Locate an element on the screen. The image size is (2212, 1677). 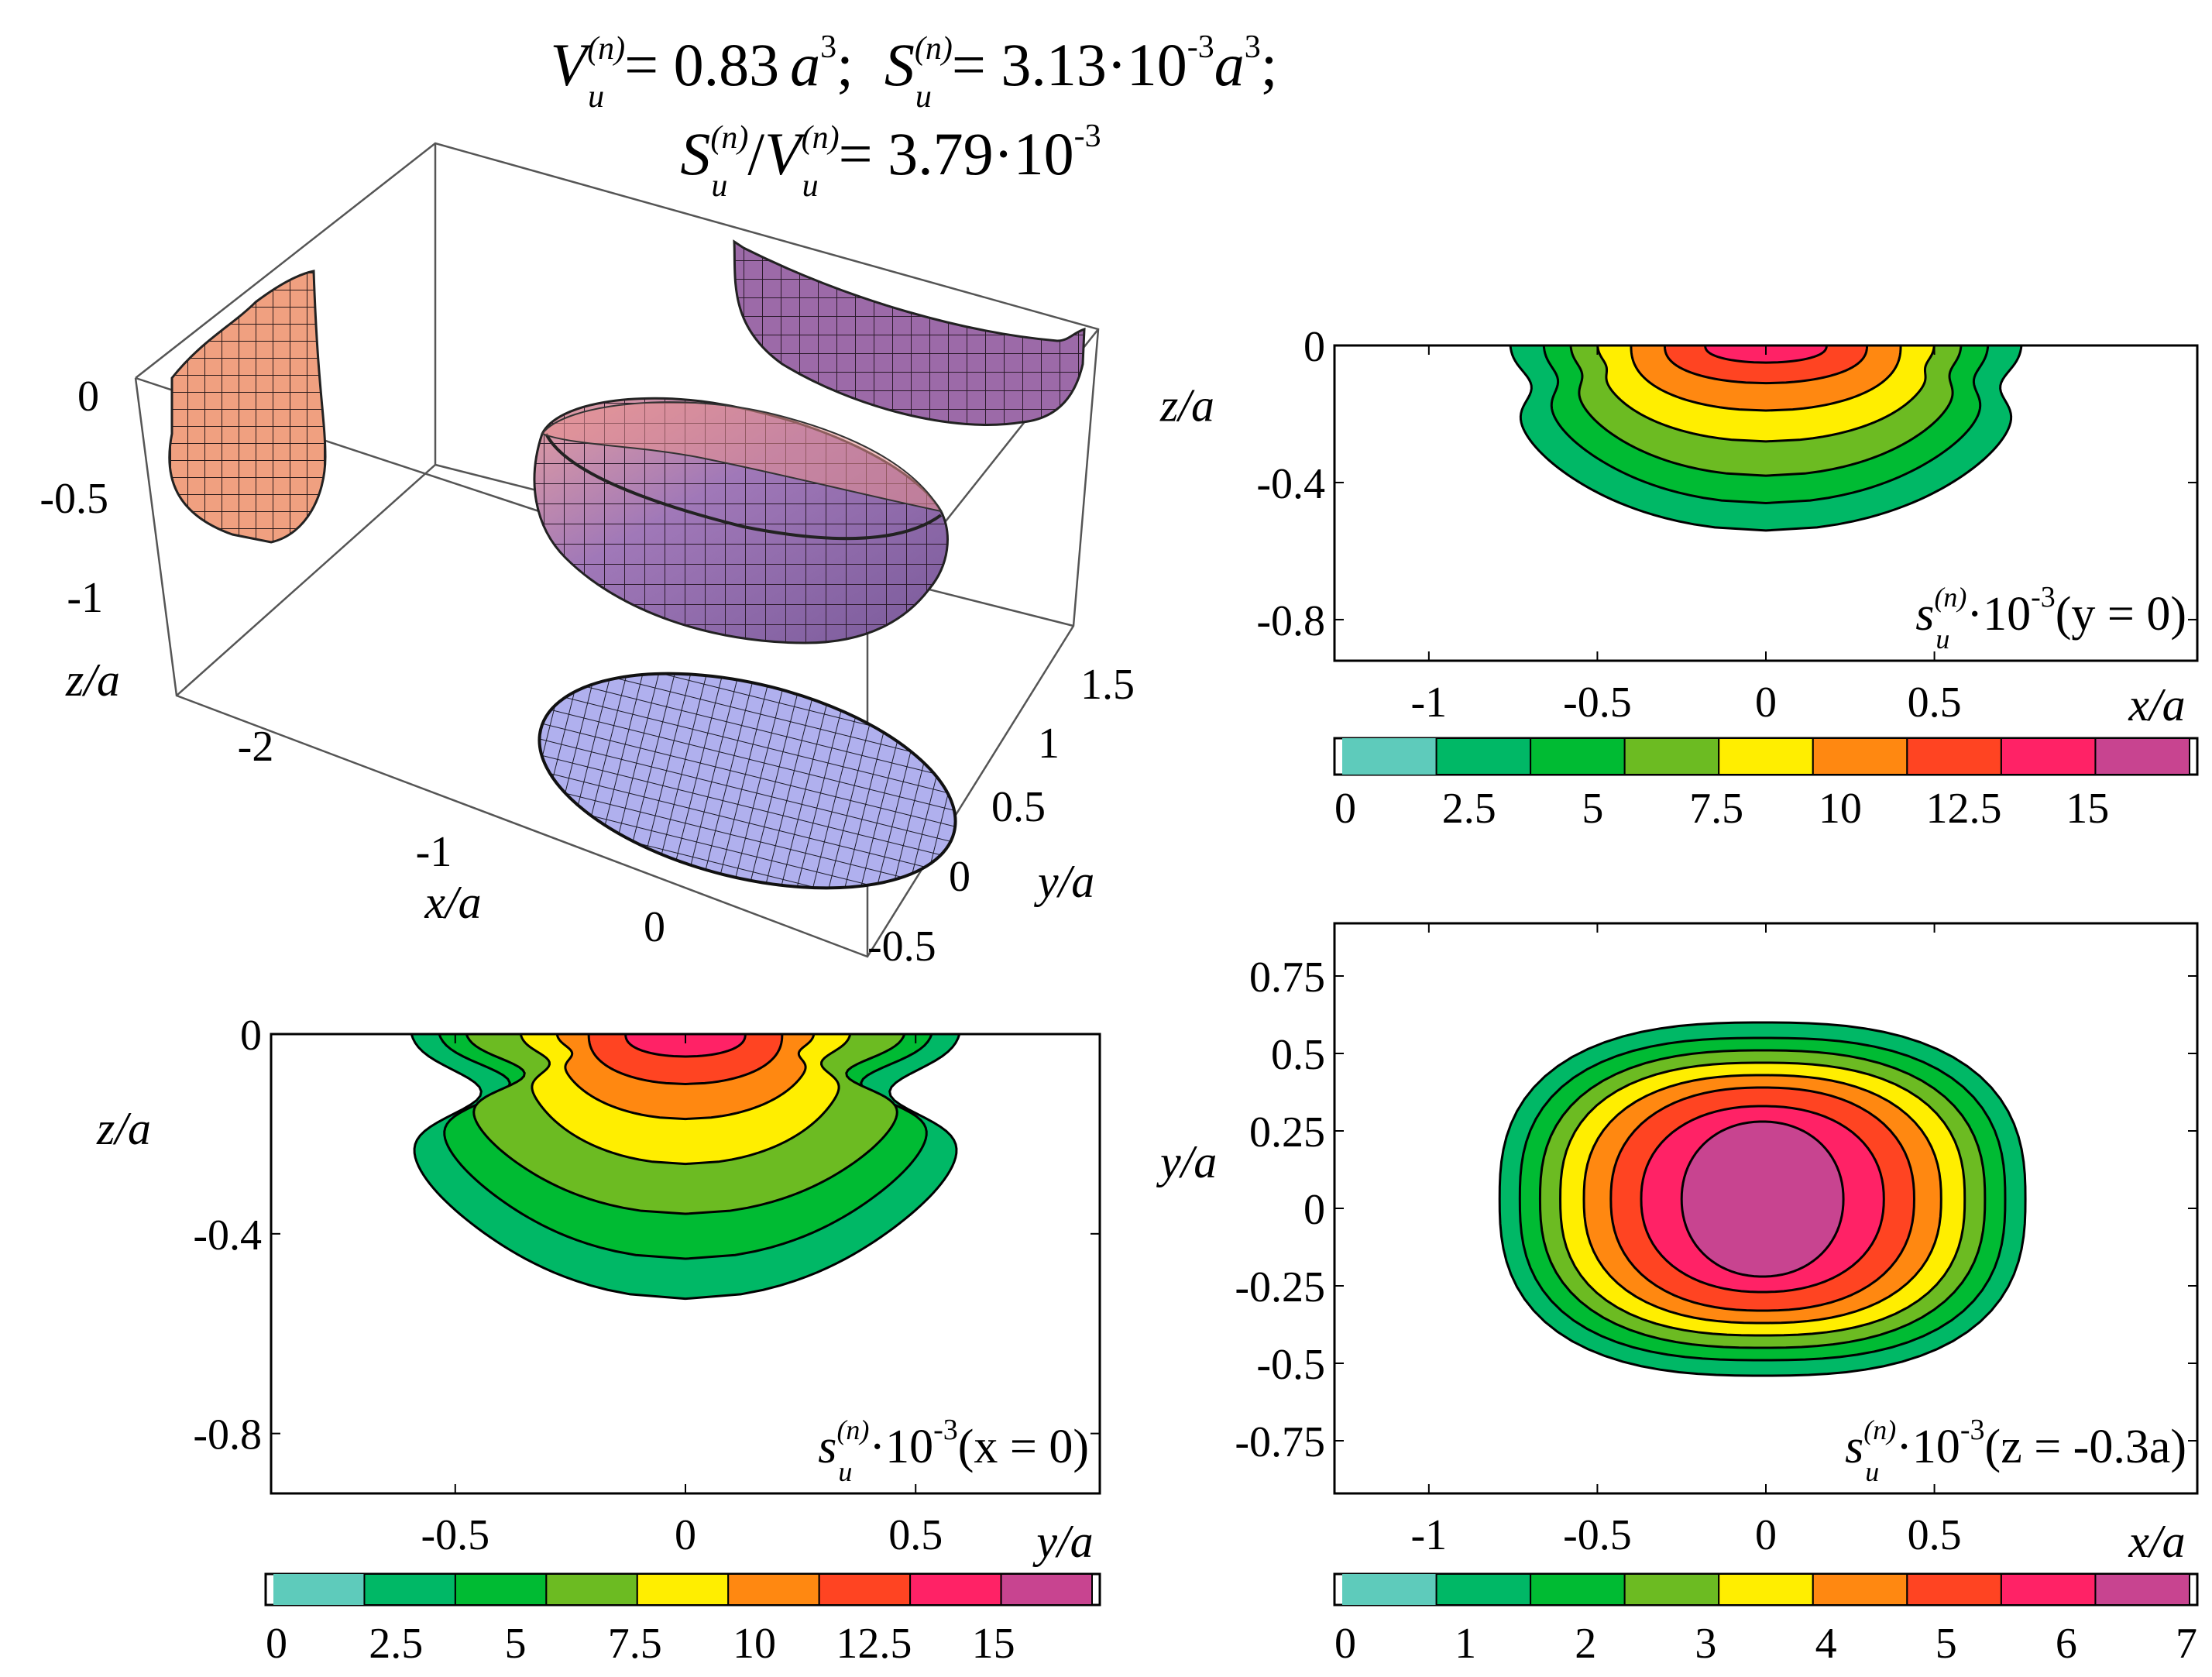
y-tick-3: 0 is located at coordinates (960, 877).